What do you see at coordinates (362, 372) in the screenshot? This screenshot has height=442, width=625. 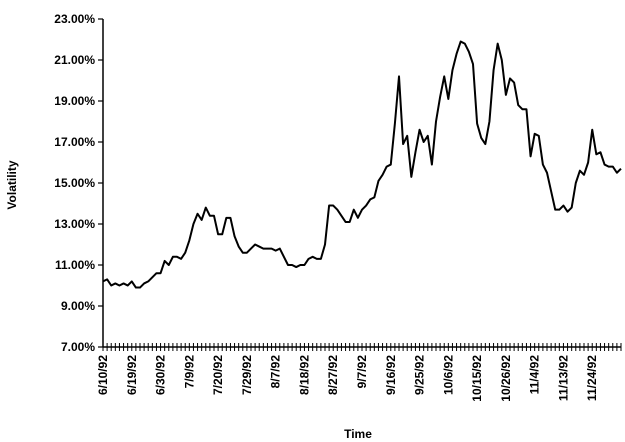 I see `x-tick-label: 9/7/92` at bounding box center [362, 372].